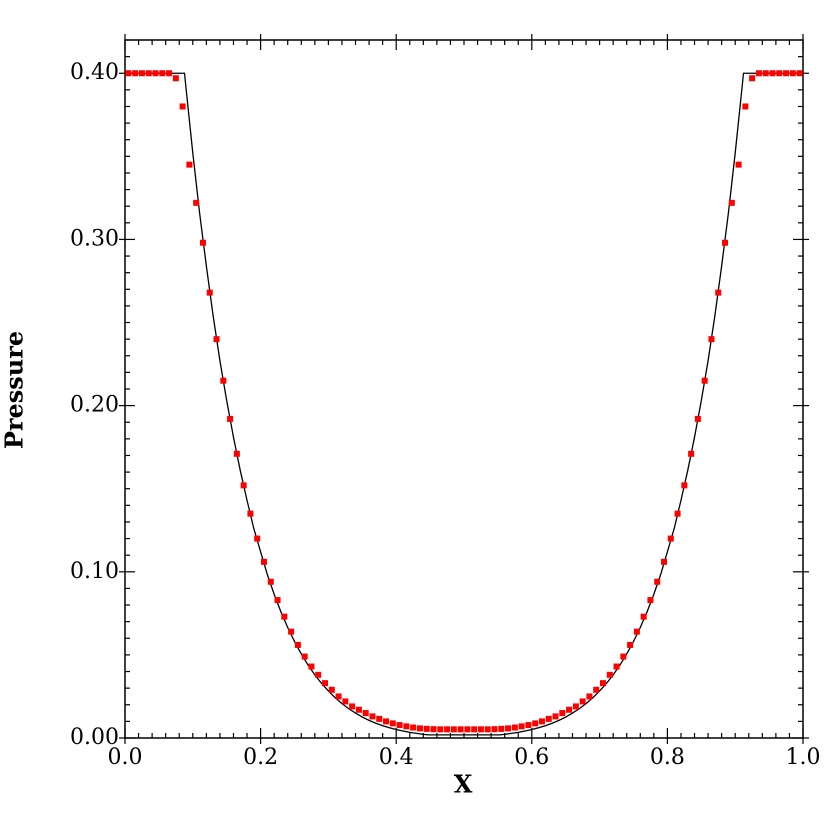 This screenshot has width=830, height=830. What do you see at coordinates (125, 757) in the screenshot?
I see `x-tick-label: 0.0` at bounding box center [125, 757].